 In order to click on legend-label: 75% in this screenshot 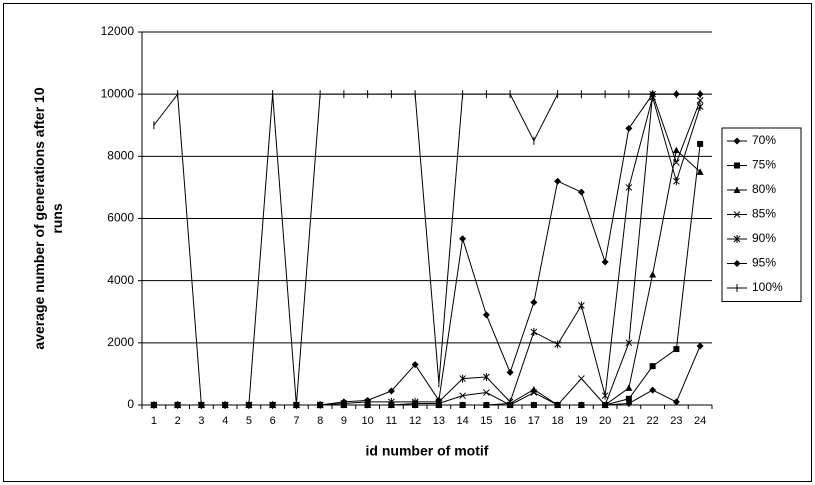, I will do `click(764, 165)`.